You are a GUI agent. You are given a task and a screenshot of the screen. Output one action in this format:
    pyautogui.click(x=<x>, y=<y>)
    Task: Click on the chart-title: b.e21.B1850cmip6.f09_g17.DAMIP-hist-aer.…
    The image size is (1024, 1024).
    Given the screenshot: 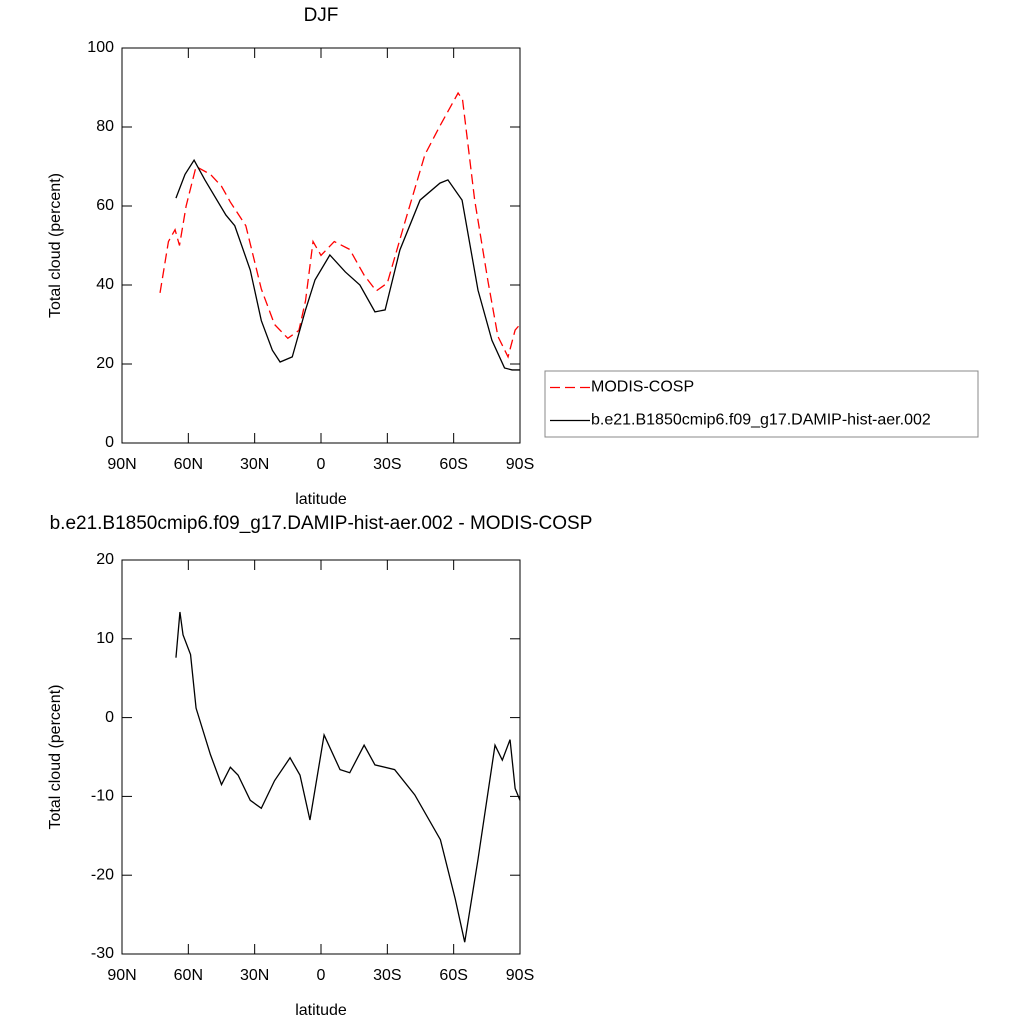 What is the action you would take?
    pyautogui.click(x=321, y=523)
    